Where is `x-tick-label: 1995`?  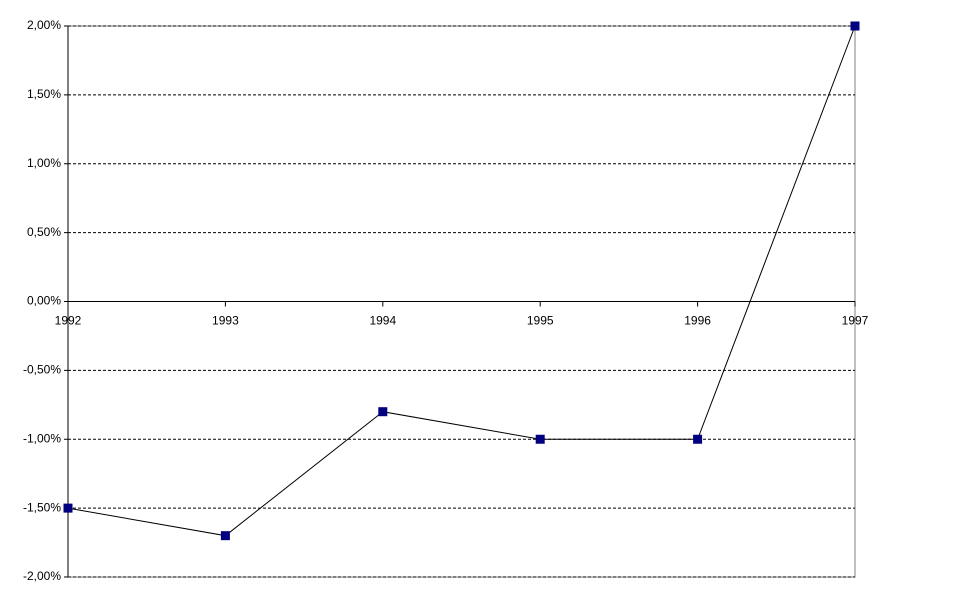 x-tick-label: 1995 is located at coordinates (540, 321).